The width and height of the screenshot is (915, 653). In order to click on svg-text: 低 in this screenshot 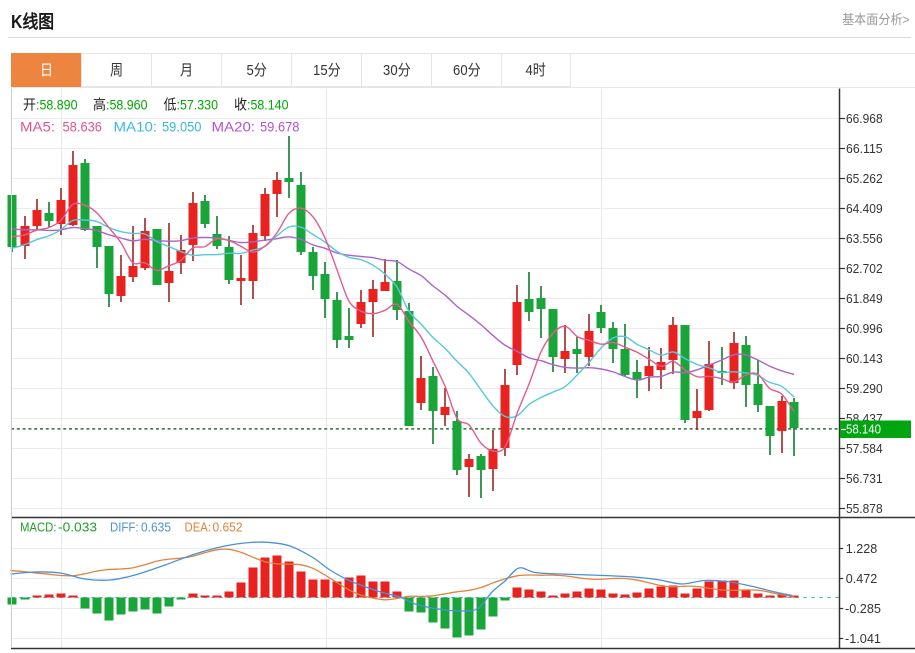, I will do `click(170, 105)`.